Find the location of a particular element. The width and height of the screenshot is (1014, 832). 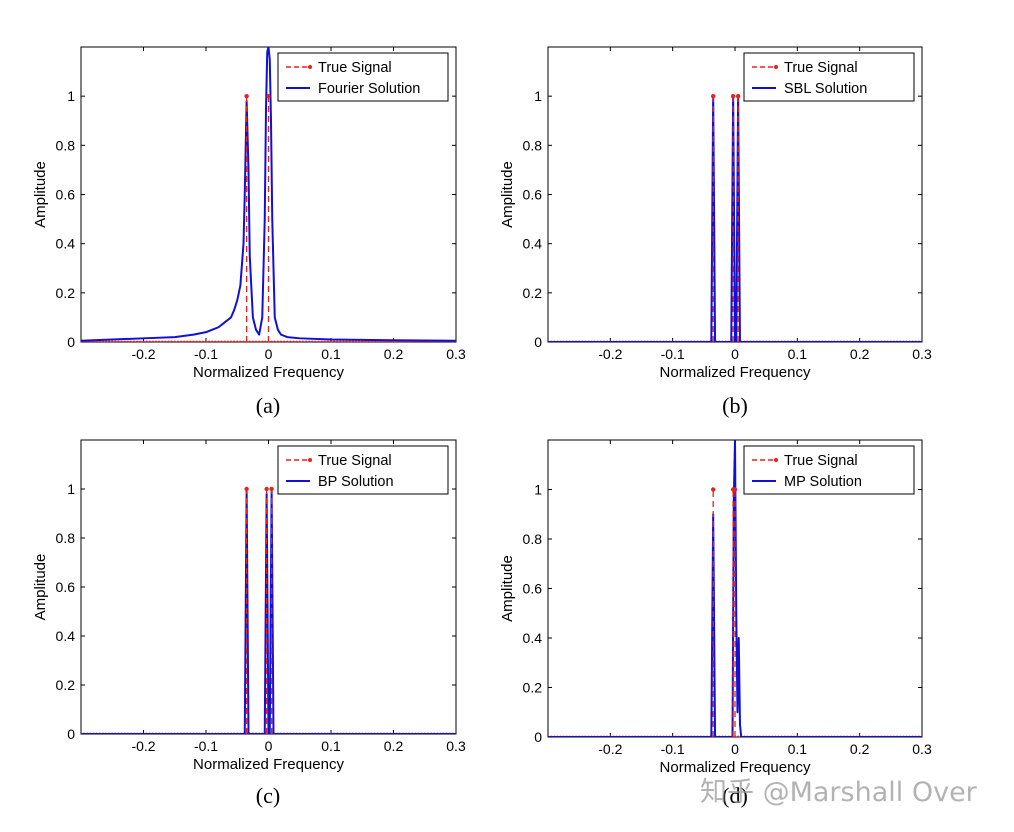

legend-solution-label: MP Solution is located at coordinates (823, 482).